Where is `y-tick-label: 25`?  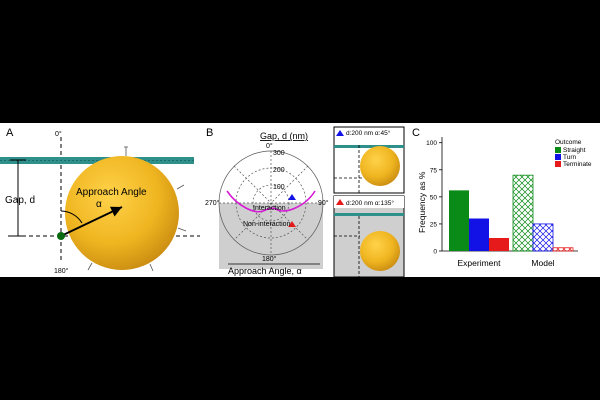 y-tick-label: 25 is located at coordinates (434, 224).